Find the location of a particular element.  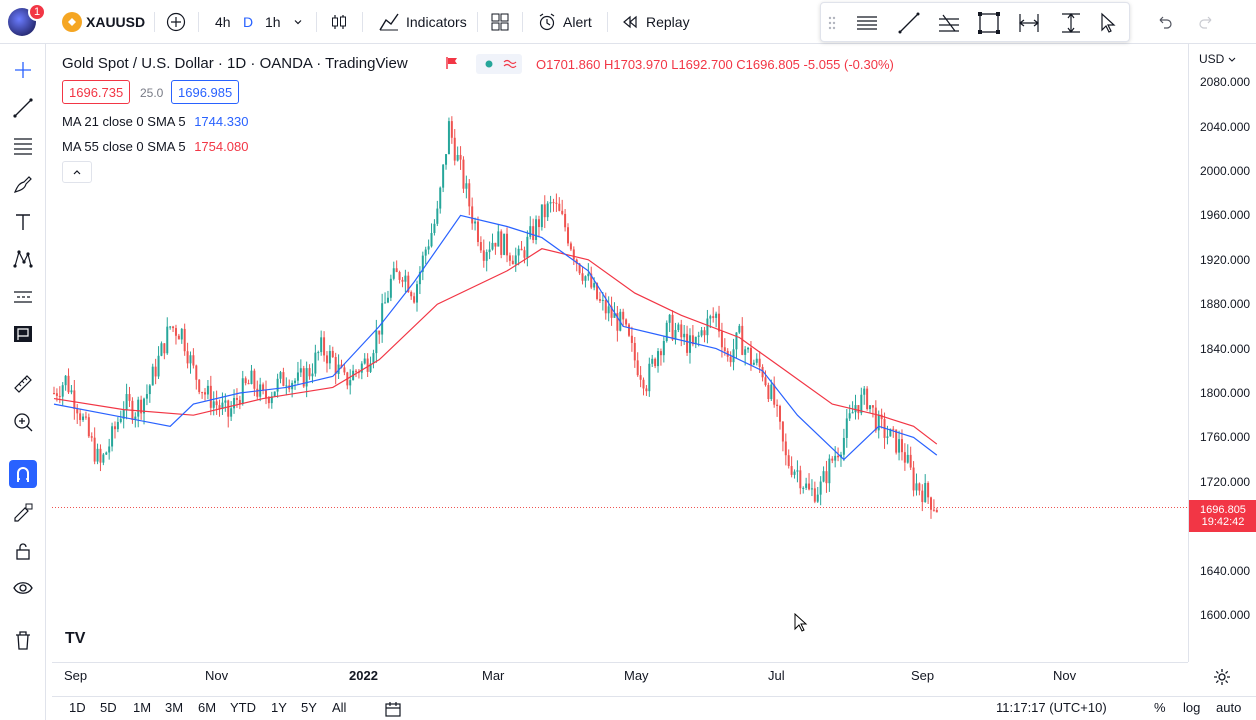

auto-toggle: auto is located at coordinates (1229, 707).